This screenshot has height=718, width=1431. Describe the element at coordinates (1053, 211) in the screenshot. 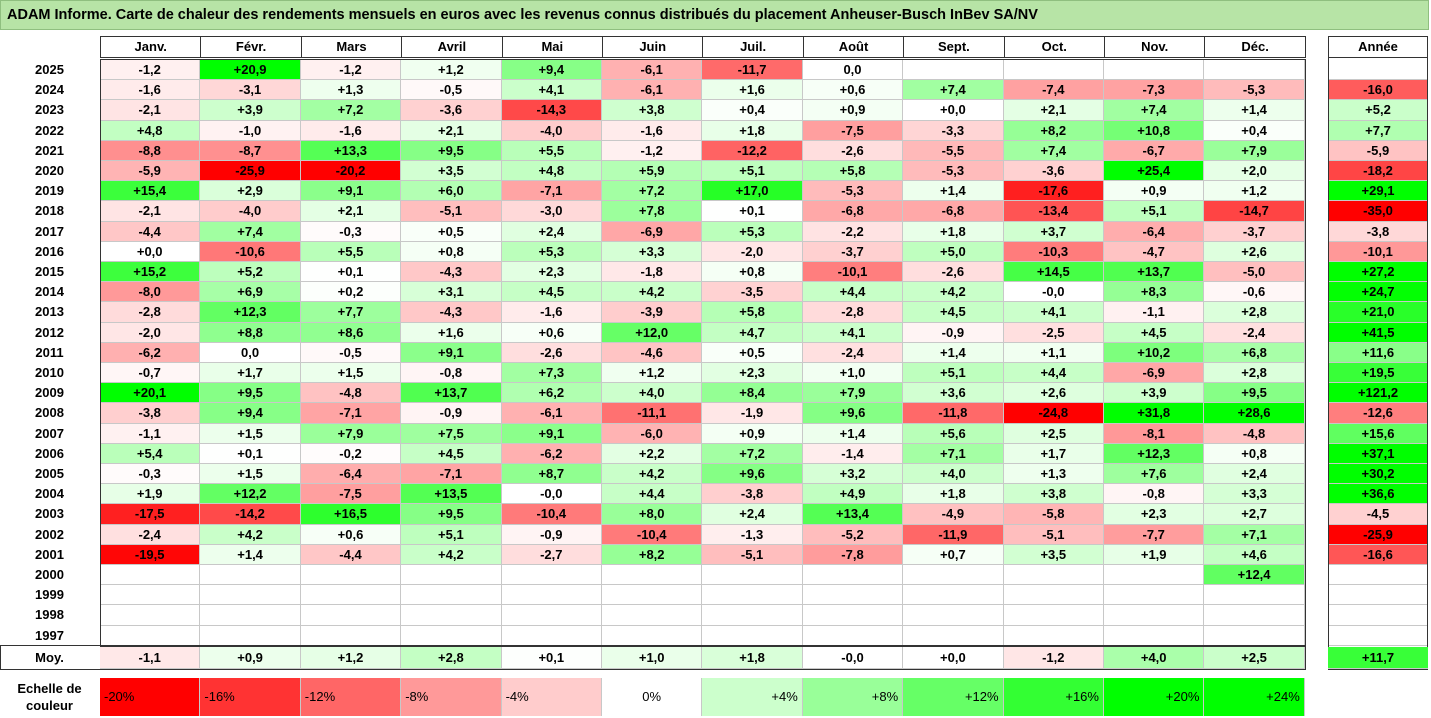

I see `heatmap-cell: -13,4` at that location.